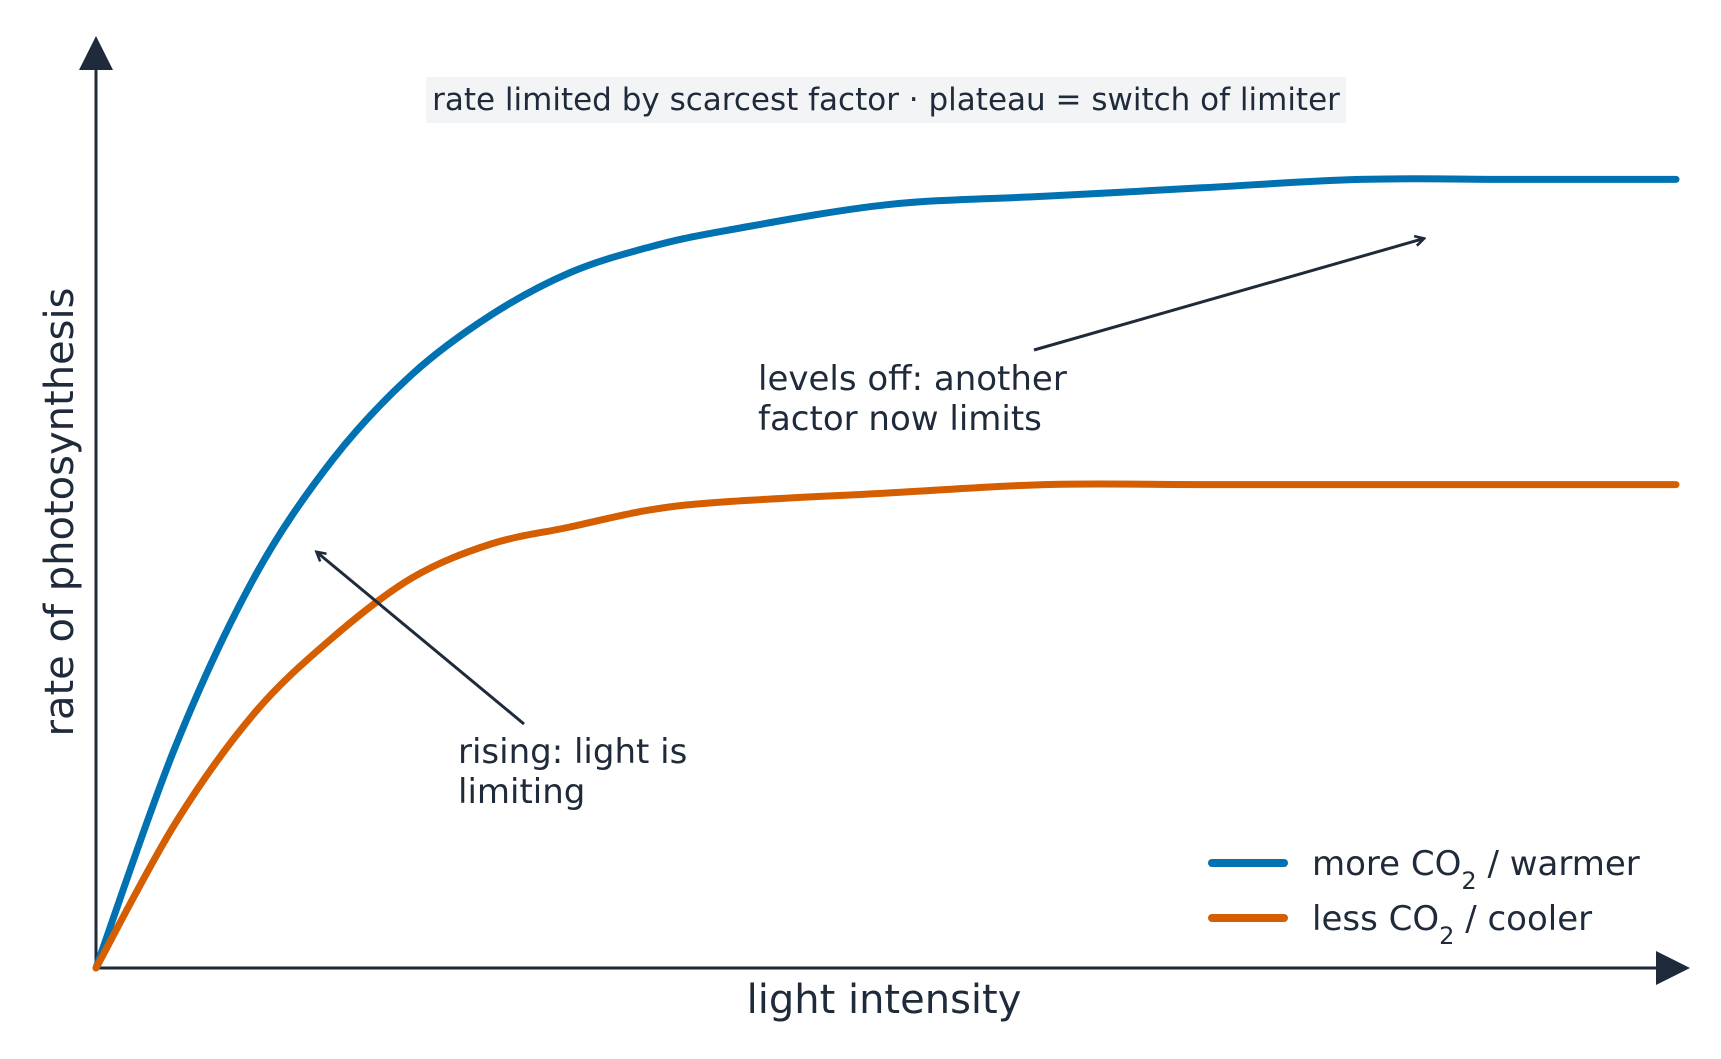 The height and width of the screenshot is (1059, 1721). What do you see at coordinates (1476, 869) in the screenshot?
I see `legend-label-1: more CO2 / warmer` at bounding box center [1476, 869].